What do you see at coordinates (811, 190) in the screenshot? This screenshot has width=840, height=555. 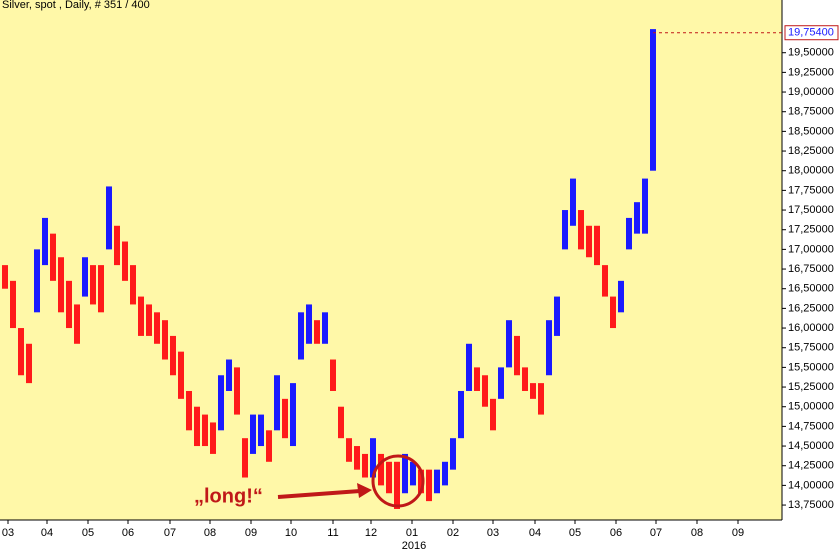 I see `y-tick-label: 17,75000` at bounding box center [811, 190].